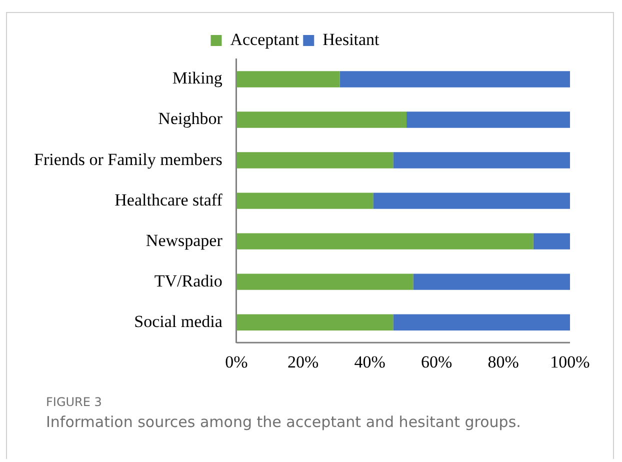 This screenshot has height=462, width=622. I want to click on y-tick-label: Newspaper, so click(184, 240).